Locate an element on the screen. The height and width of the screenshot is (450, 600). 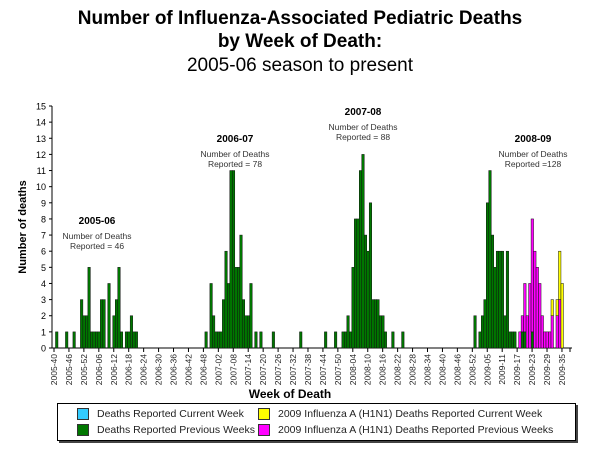
y-axis-label: Number of deaths is located at coordinates (23, 227).